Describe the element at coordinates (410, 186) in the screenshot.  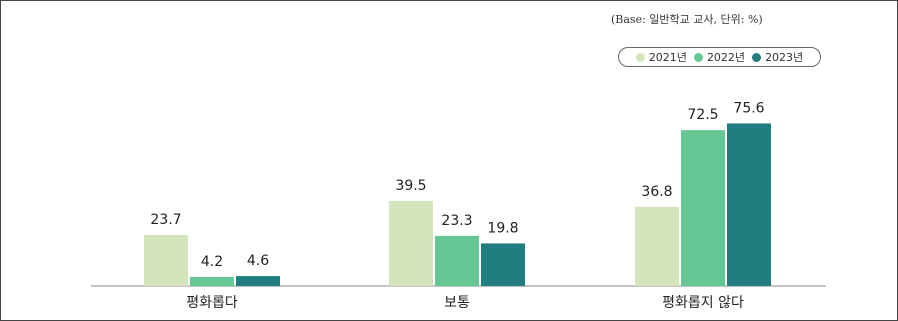
I see `data-label-2-1: 39.5` at that location.